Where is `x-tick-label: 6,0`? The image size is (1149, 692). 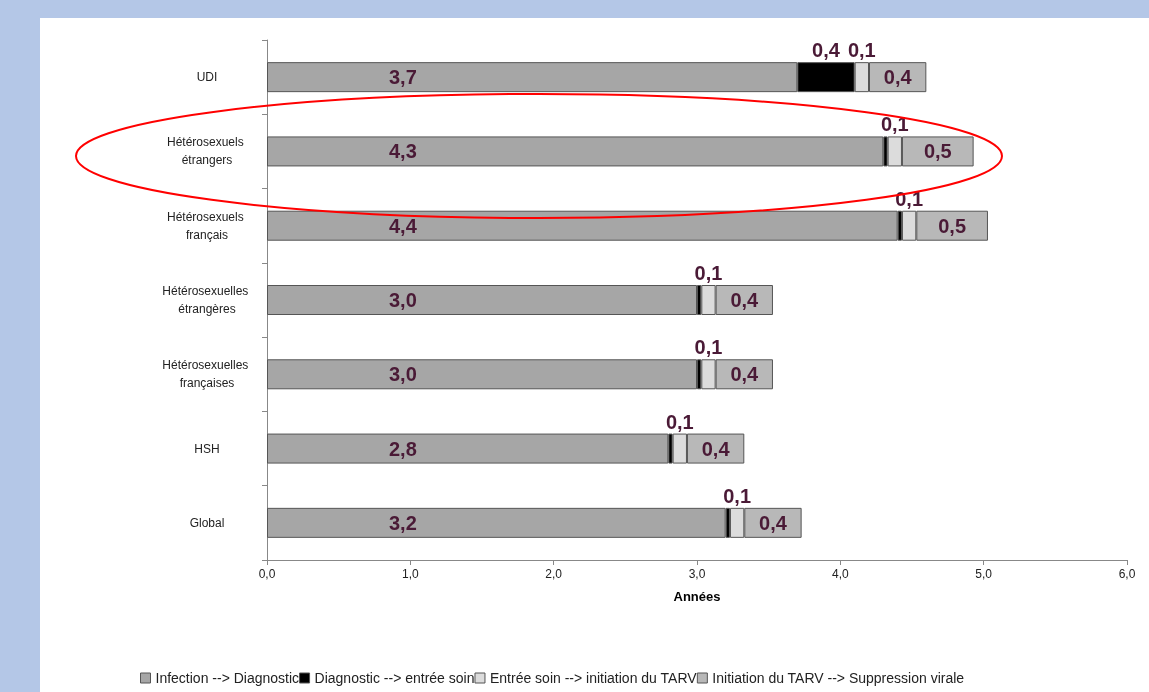
x-tick-label: 6,0 is located at coordinates (1127, 574).